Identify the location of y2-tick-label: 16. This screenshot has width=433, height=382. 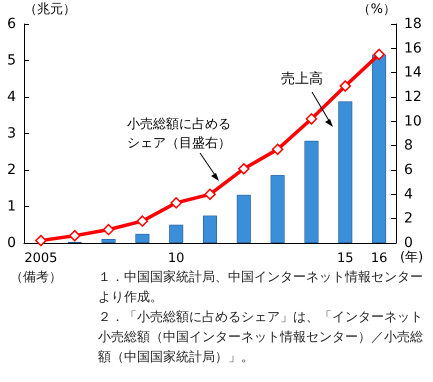
(413, 48).